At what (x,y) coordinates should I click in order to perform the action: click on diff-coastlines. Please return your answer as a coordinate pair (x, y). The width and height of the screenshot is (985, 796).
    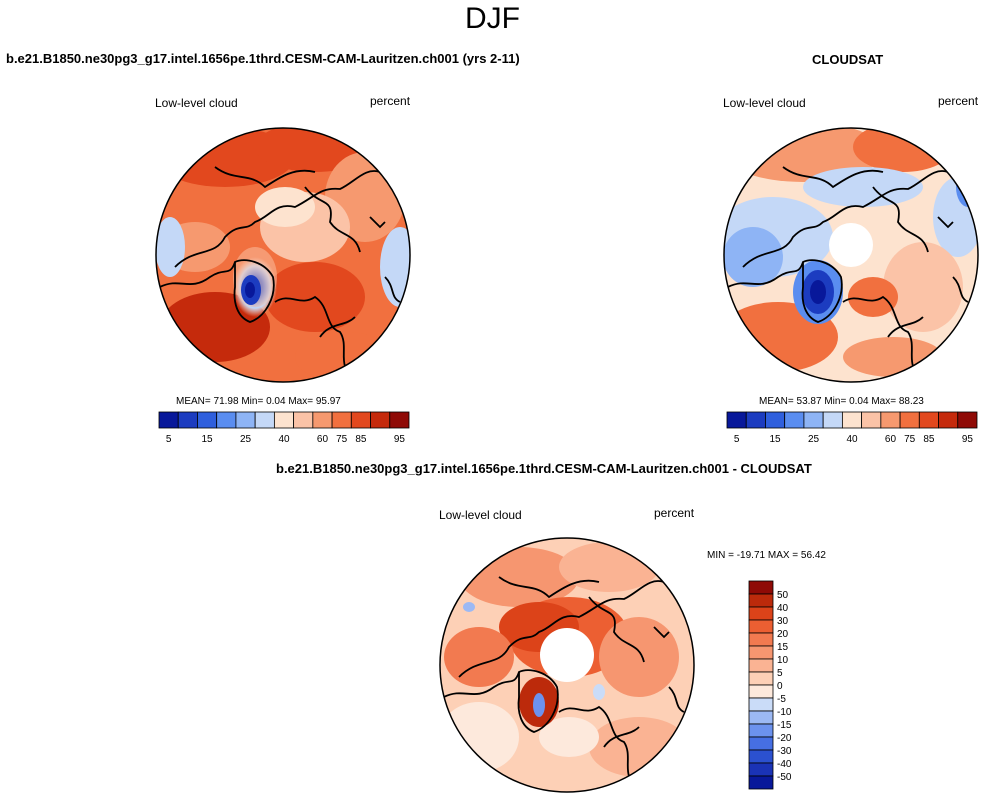
    Looking at the image, I should click on (564, 682).